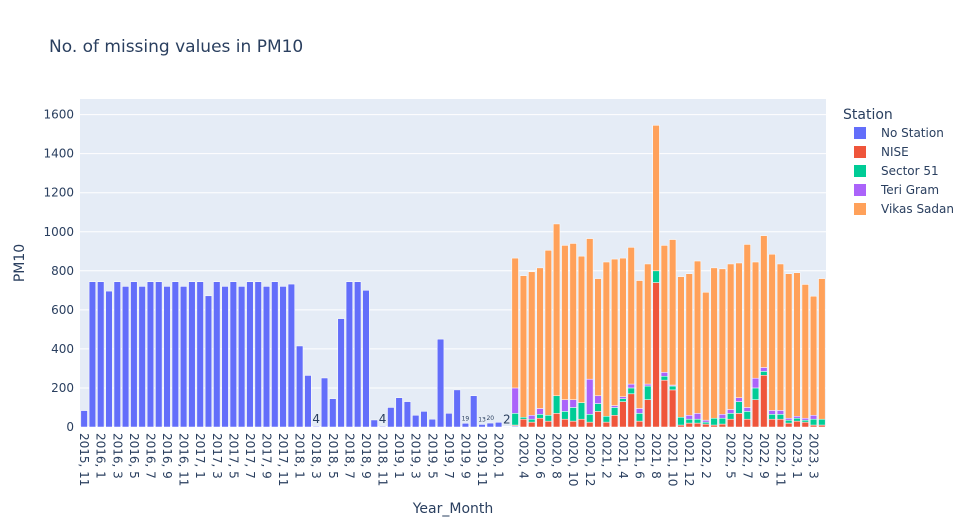  Describe the element at coordinates (101, 456) in the screenshot. I see `x-tick-label: 2016, 1` at that location.